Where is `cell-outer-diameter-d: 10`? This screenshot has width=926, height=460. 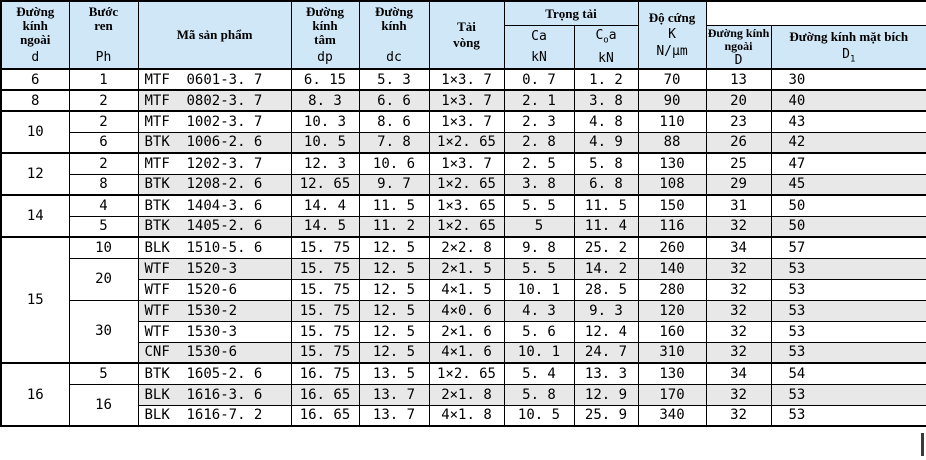
cell-outer-diameter-d: 10 is located at coordinates (35, 132).